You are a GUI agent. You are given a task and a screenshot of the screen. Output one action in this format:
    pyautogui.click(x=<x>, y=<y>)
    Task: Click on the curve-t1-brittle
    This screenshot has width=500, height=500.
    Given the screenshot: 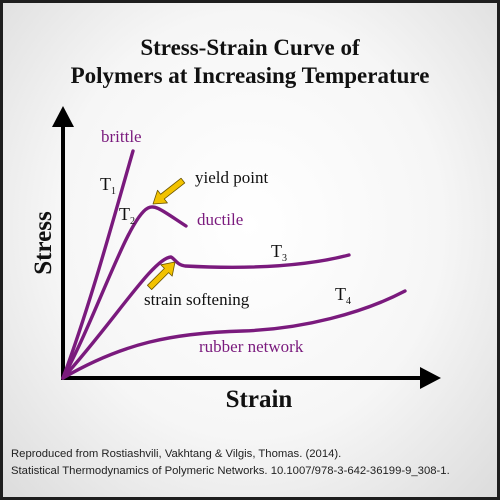 What is the action you would take?
    pyautogui.click(x=98, y=264)
    